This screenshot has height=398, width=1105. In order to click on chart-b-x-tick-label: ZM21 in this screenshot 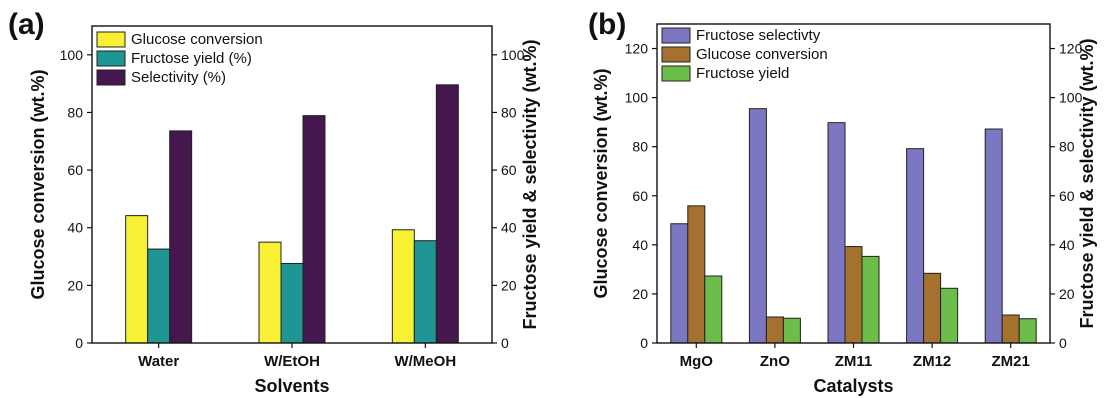, I will do `click(1011, 361)`.